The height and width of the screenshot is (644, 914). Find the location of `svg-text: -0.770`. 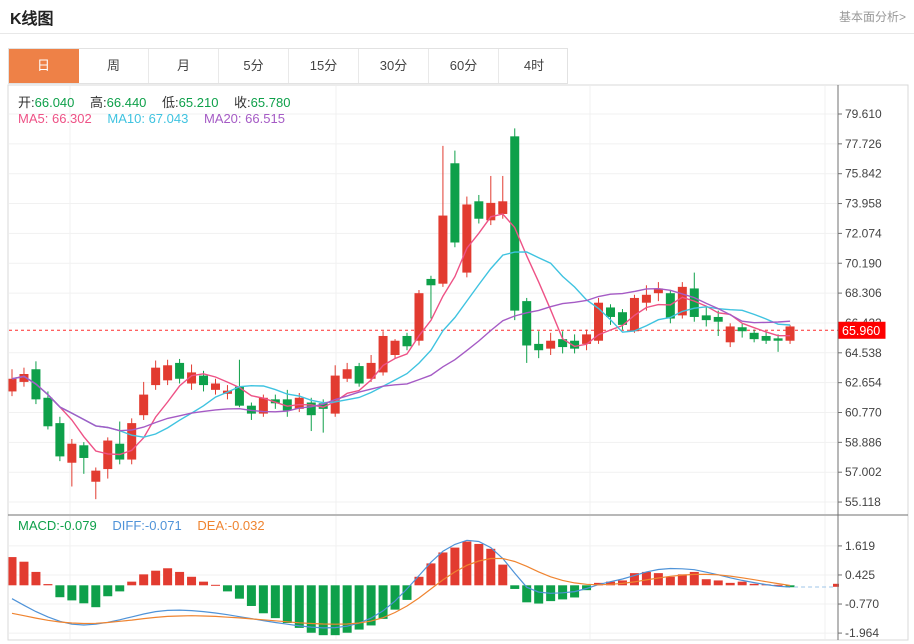

svg-text: -0.770 is located at coordinates (862, 604).